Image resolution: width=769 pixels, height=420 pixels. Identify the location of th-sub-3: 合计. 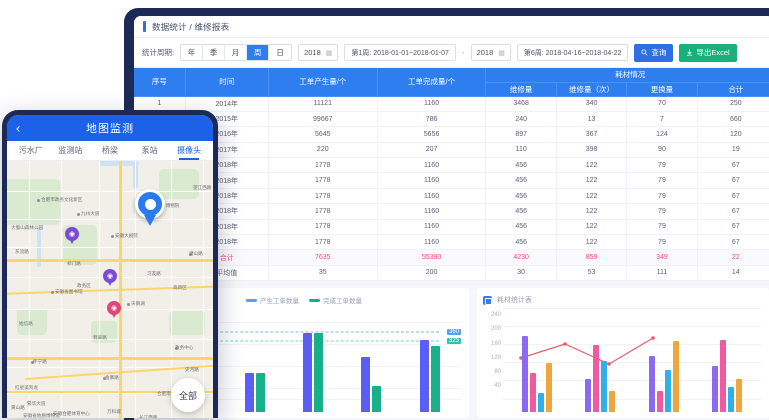
(733, 89).